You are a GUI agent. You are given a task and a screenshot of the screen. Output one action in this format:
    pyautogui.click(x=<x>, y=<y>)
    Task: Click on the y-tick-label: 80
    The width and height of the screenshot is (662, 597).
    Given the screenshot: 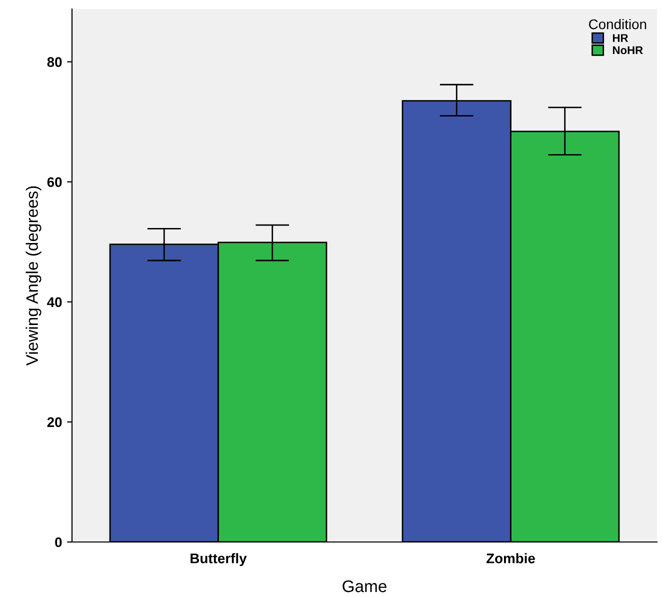 What is the action you would take?
    pyautogui.click(x=54, y=62)
    